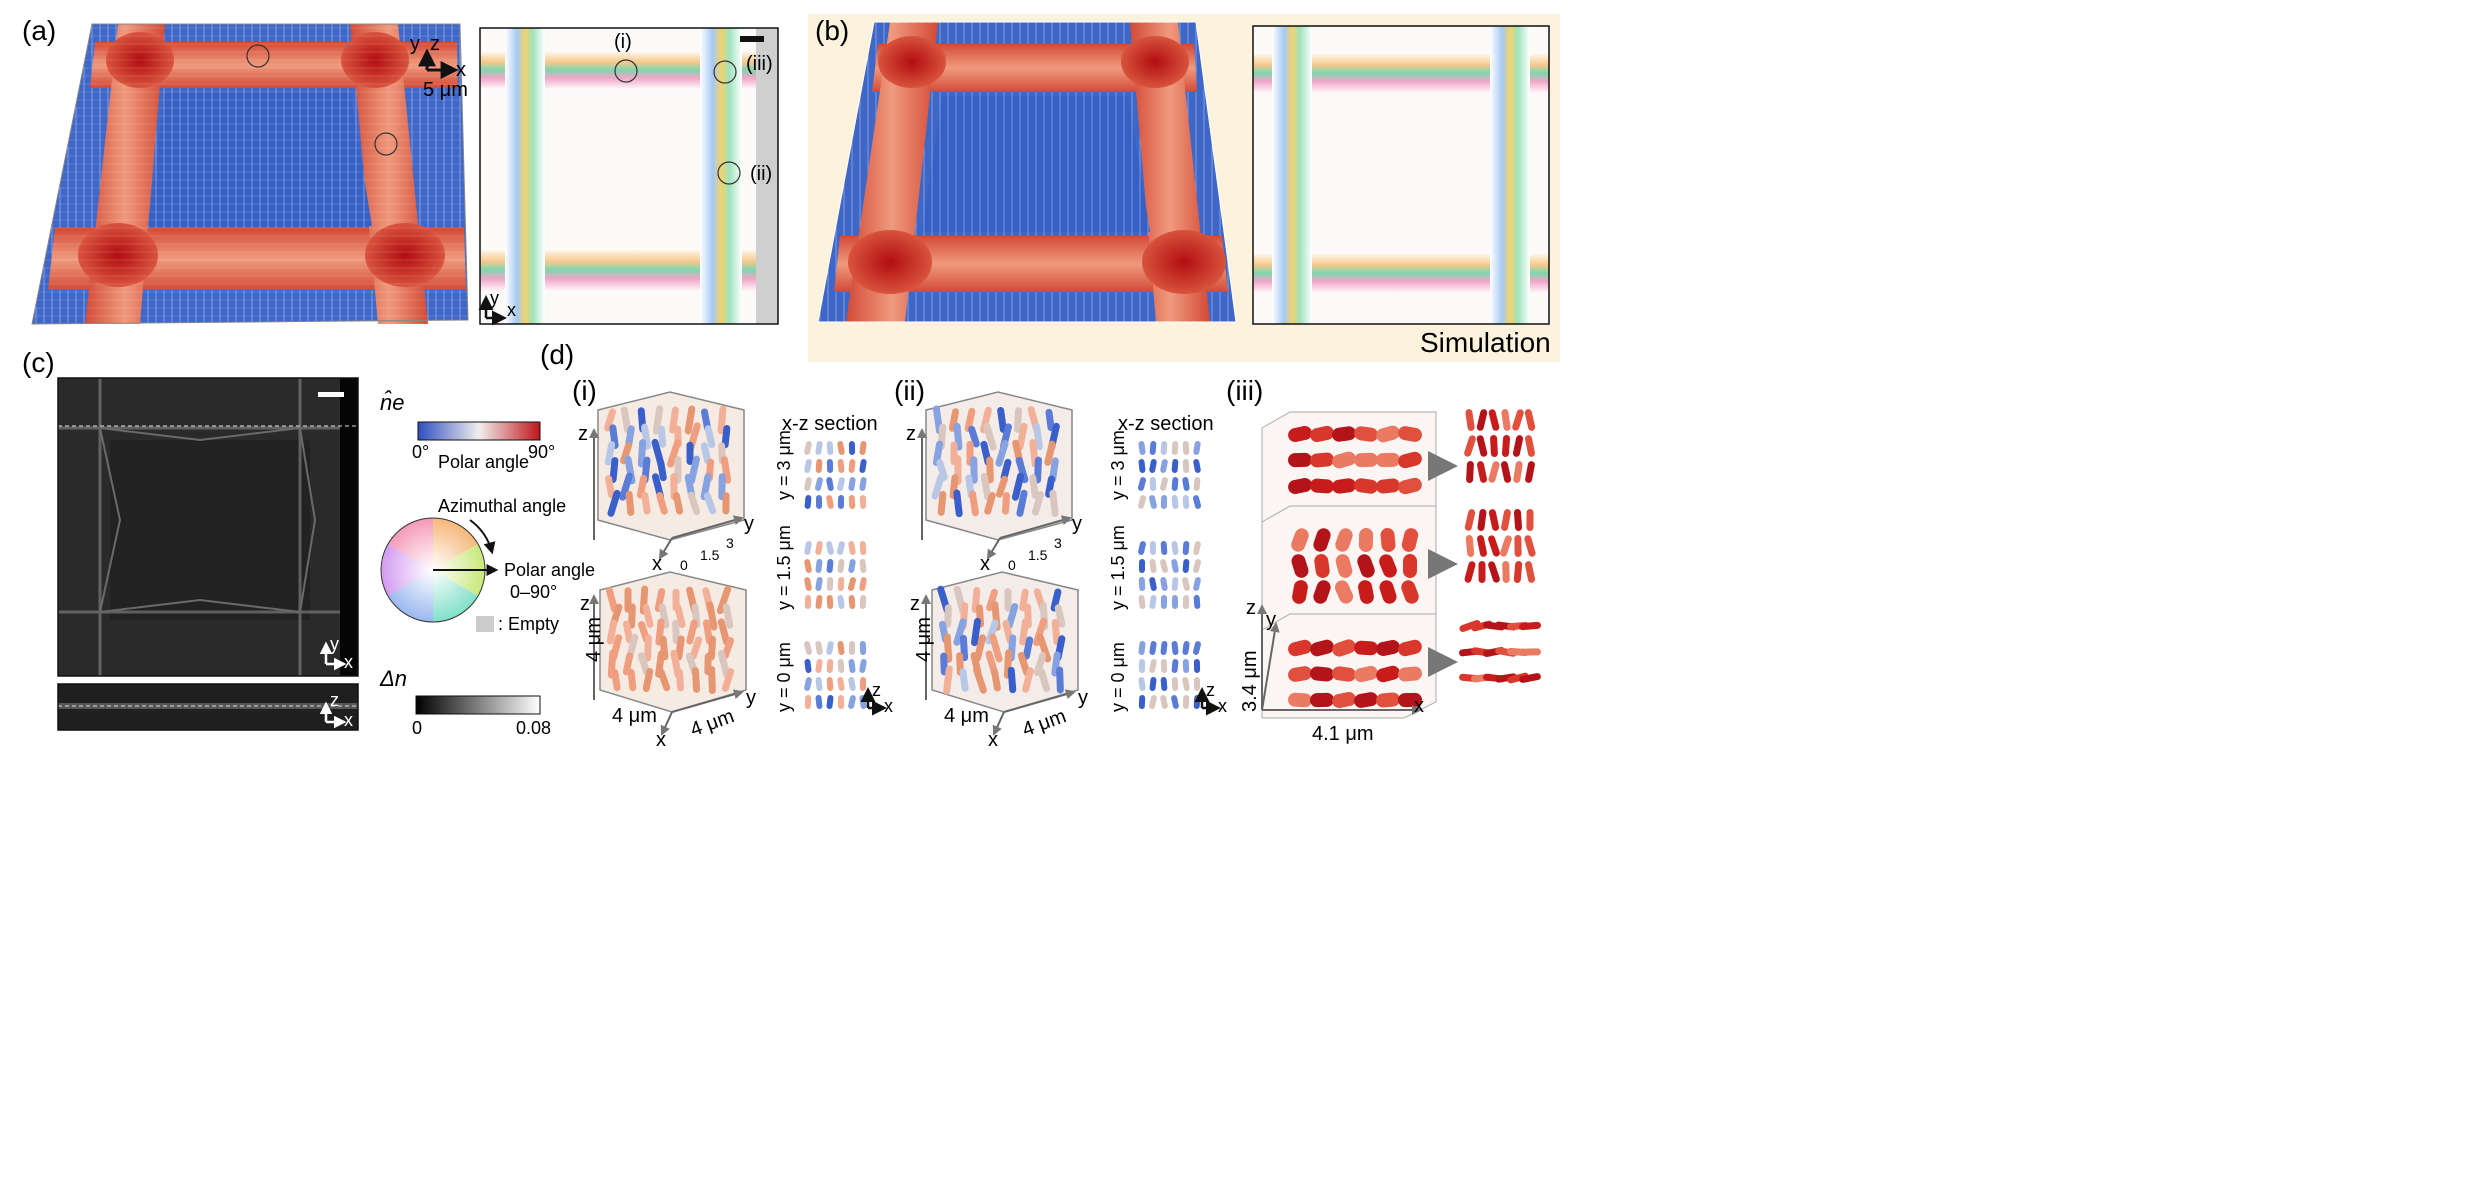  Describe the element at coordinates (835, 575) in the screenshot. I see `d-i-slices` at that location.